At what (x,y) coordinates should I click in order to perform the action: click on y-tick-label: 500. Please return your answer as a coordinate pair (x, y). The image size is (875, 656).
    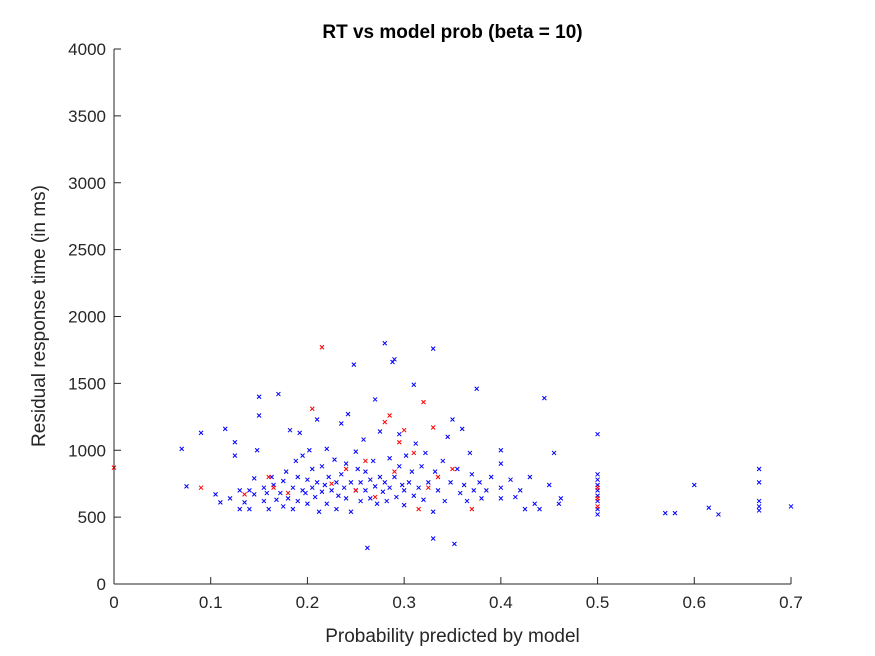
    Looking at the image, I should click on (92, 517).